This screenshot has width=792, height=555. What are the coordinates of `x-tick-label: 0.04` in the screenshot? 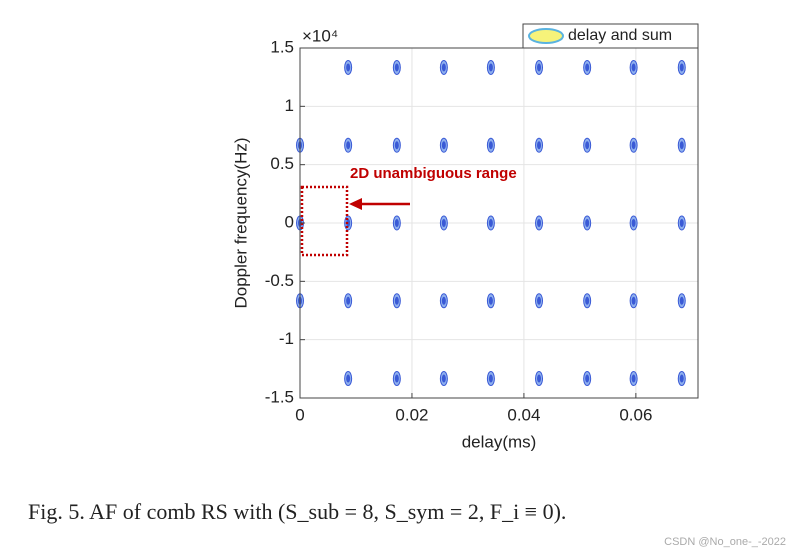 It's located at (523, 414).